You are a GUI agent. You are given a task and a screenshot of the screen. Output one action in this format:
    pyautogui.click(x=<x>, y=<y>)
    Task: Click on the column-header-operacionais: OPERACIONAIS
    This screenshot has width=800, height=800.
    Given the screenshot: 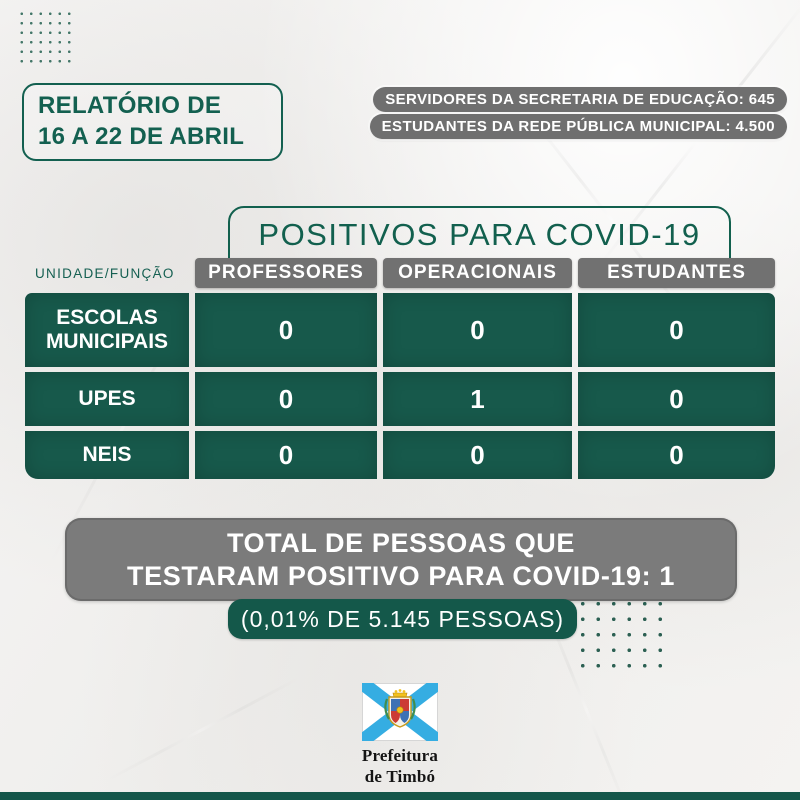 What is the action you would take?
    pyautogui.click(x=477, y=273)
    